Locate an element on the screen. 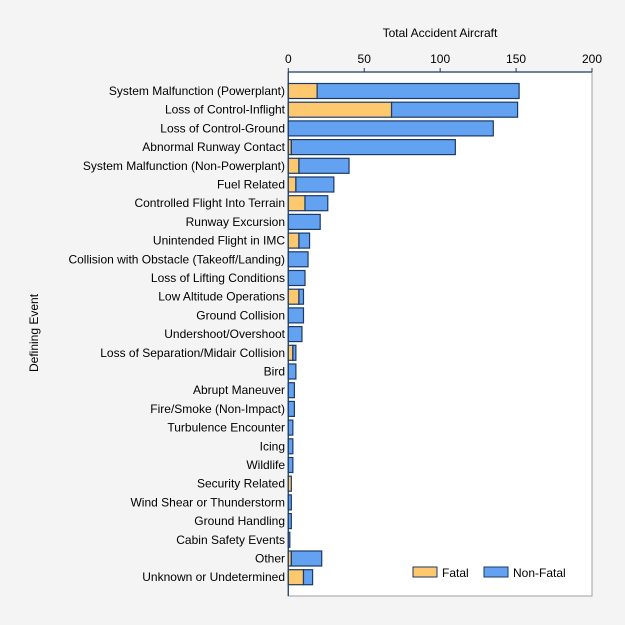  category-label: Unknown or Undetermined is located at coordinates (213, 577).